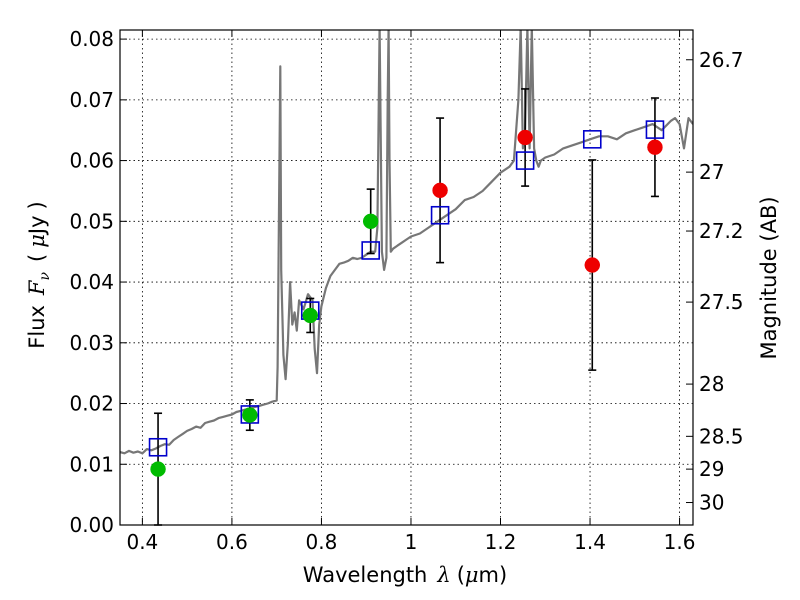 This screenshot has width=800, height=600. Describe the element at coordinates (91, 39) in the screenshot. I see `y-tick-label: 0.08` at that location.